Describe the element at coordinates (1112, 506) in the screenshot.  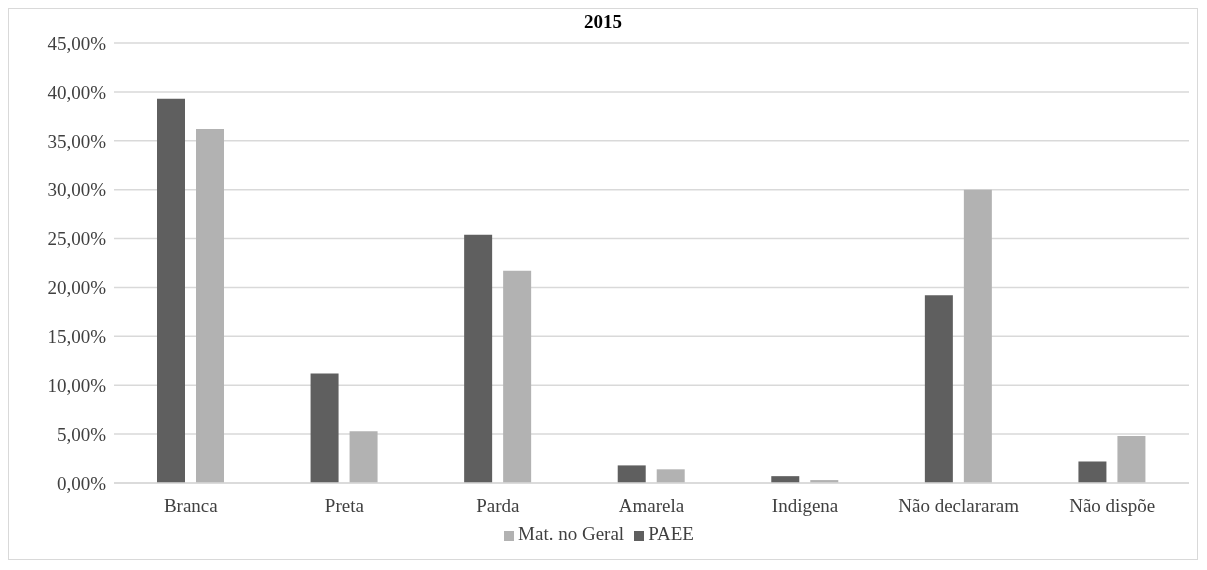
I see `x-tick-label: Não dispõe` at that location.